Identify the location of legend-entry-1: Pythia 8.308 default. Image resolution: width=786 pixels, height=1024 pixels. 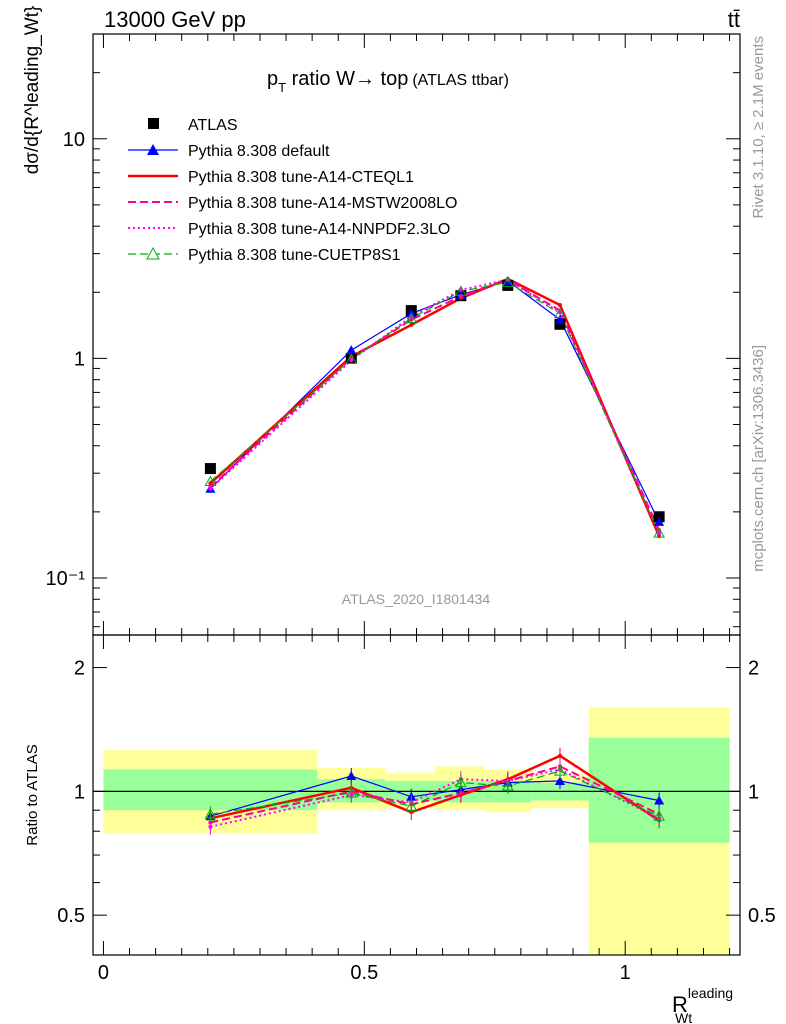
(259, 151).